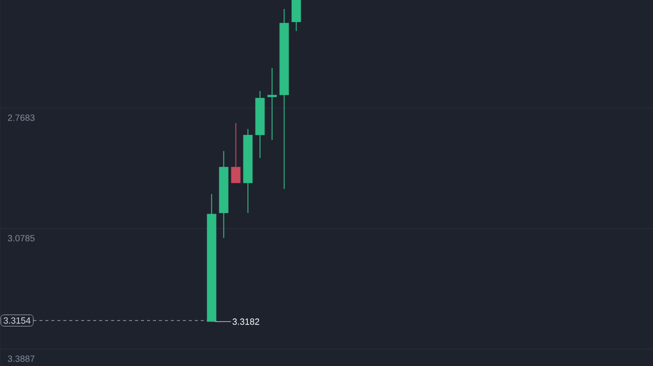 The image size is (653, 366). What do you see at coordinates (21, 359) in the screenshot?
I see `y-tick-label: 3.3887` at bounding box center [21, 359].